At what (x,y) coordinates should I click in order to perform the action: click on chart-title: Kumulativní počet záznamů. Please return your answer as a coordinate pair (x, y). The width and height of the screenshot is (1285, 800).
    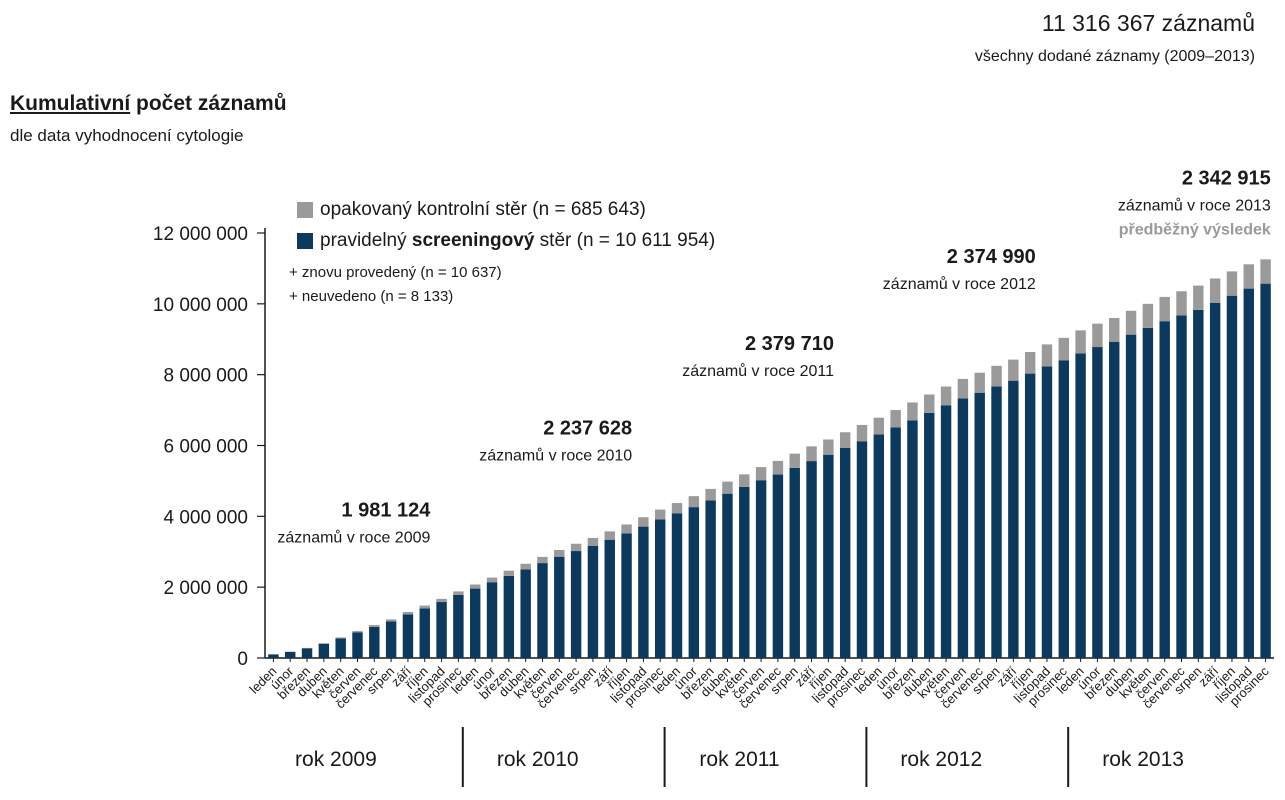
    Looking at the image, I should click on (148, 104).